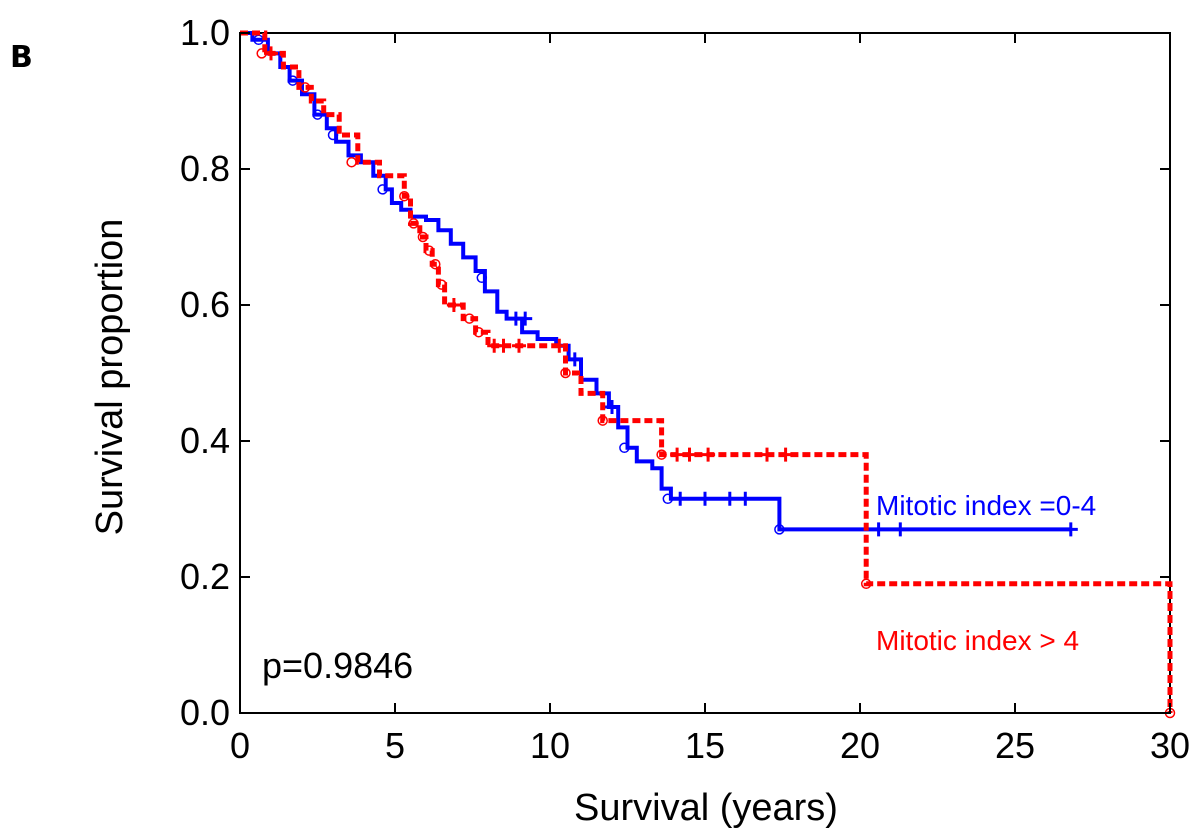  Describe the element at coordinates (705, 745) in the screenshot. I see `x-tick-label: 15` at that location.